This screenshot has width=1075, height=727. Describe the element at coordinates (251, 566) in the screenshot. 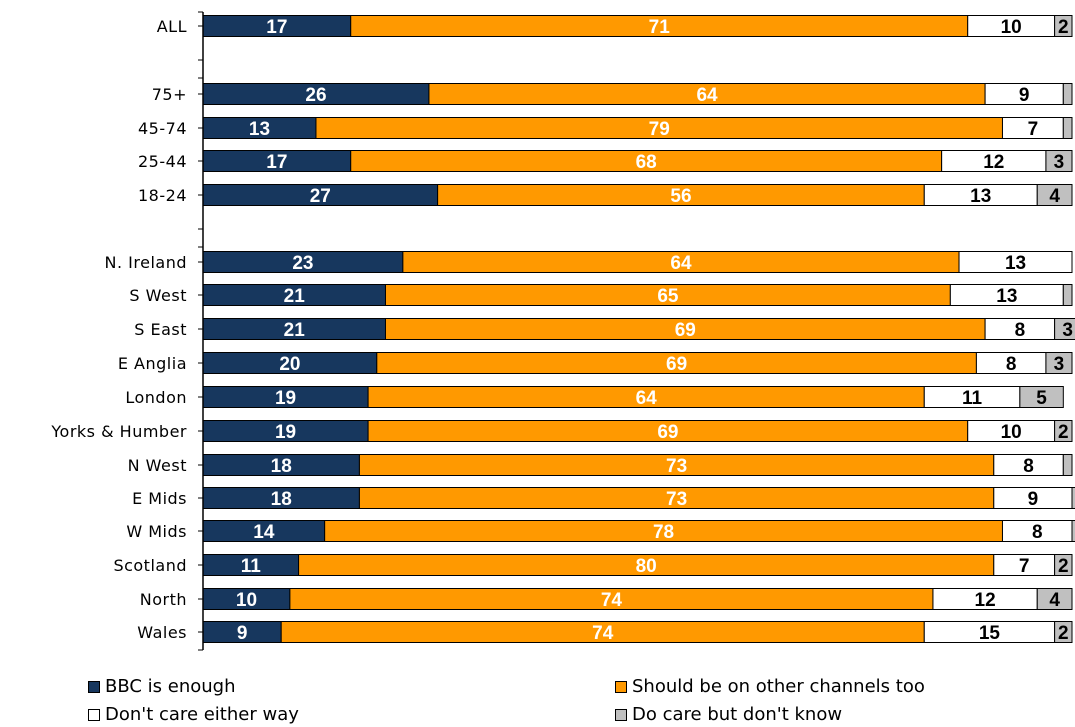

I see `data-label-bbc-is-enough-scotland: 11` at that location.